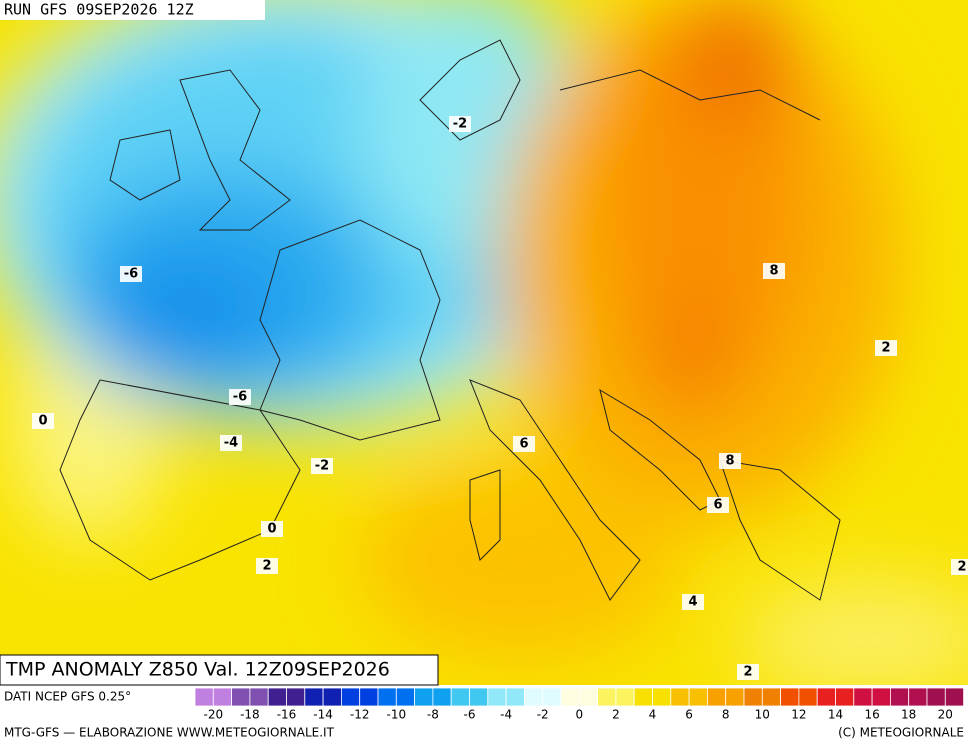 The width and height of the screenshot is (968, 745). What do you see at coordinates (287, 715) in the screenshot?
I see `colorbar-tick-label: -16` at bounding box center [287, 715].